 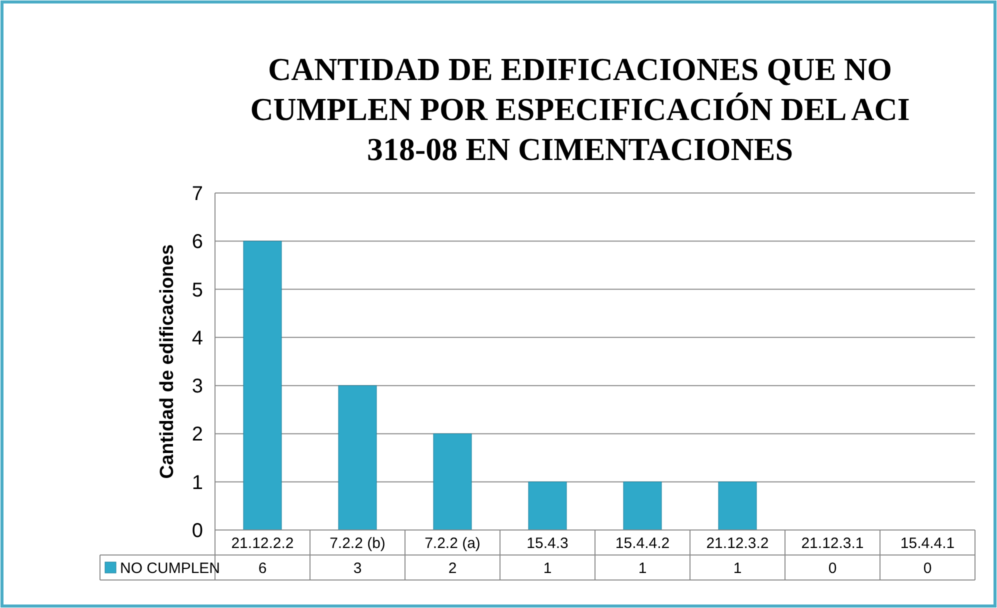 I want to click on chart-title: CANTIDAD DE EDIFICACIONES QUE NO CUMPLEN POR ESPECIFICACIÓN DEL ACI 318-08 EN CIMENTACIONES, so click(x=580, y=109).